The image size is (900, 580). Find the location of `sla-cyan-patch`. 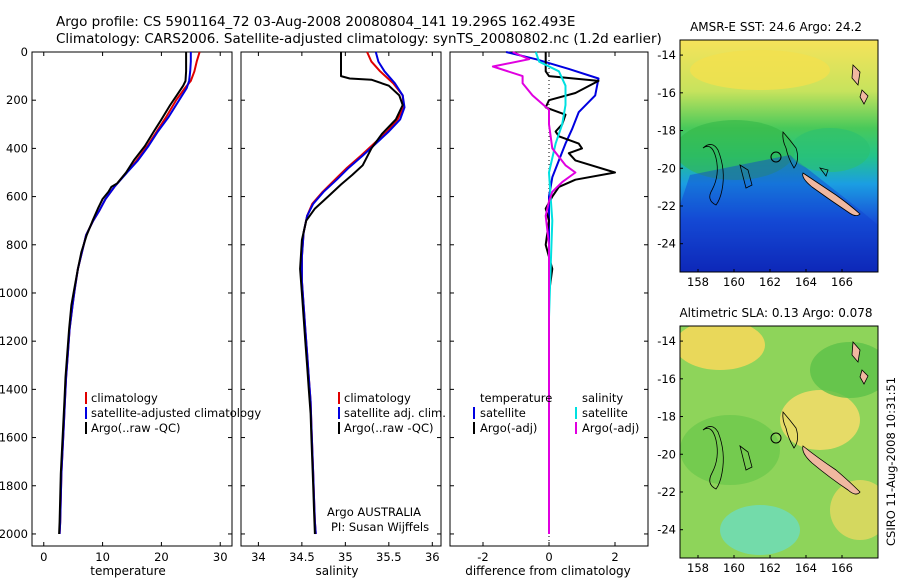

sla-cyan-patch is located at coordinates (760, 530).